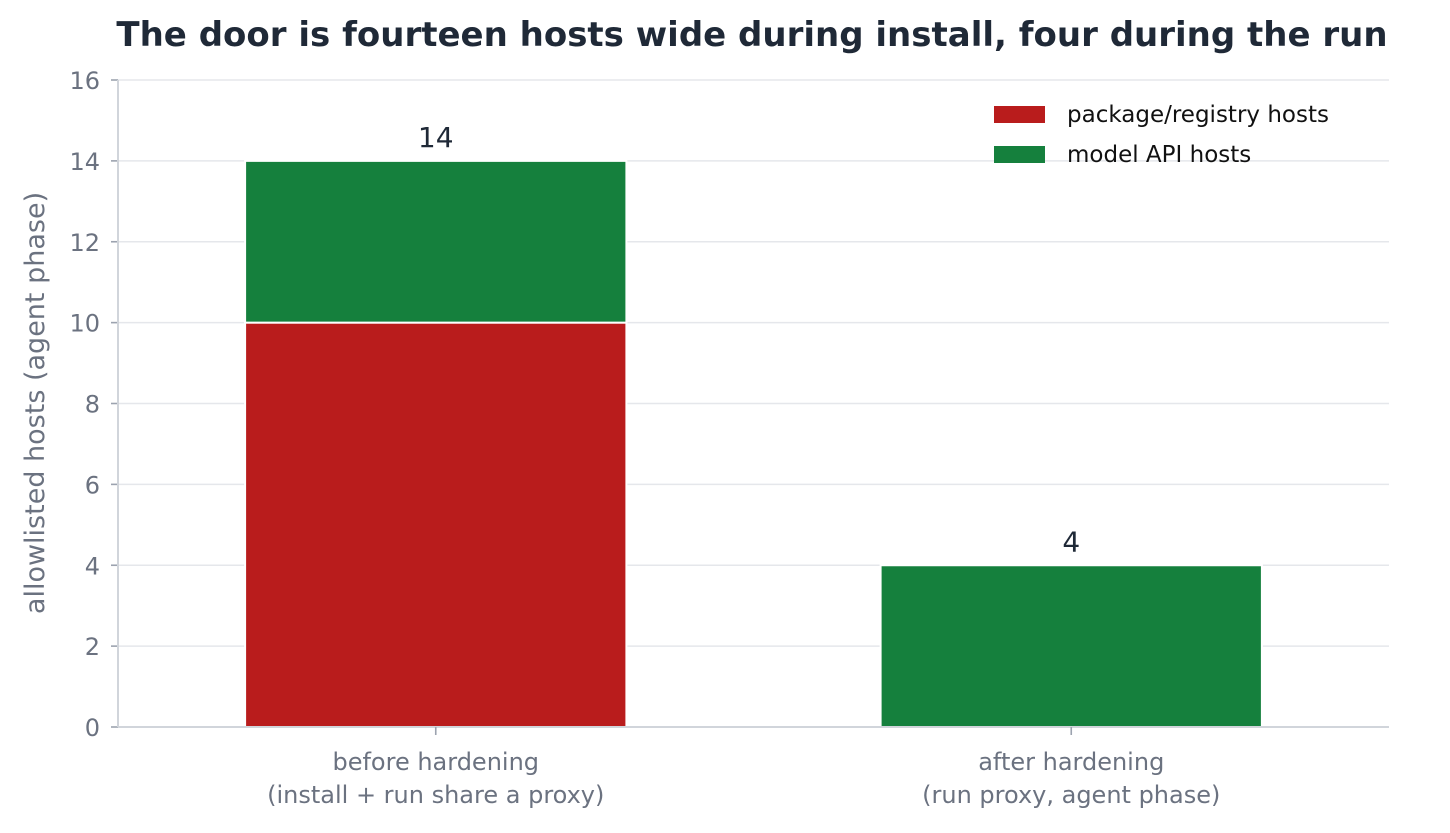 Image resolution: width=1450 pixels, height=833 pixels. Describe the element at coordinates (1071, 541) in the screenshot. I see `bar-total-label: 4` at that location.